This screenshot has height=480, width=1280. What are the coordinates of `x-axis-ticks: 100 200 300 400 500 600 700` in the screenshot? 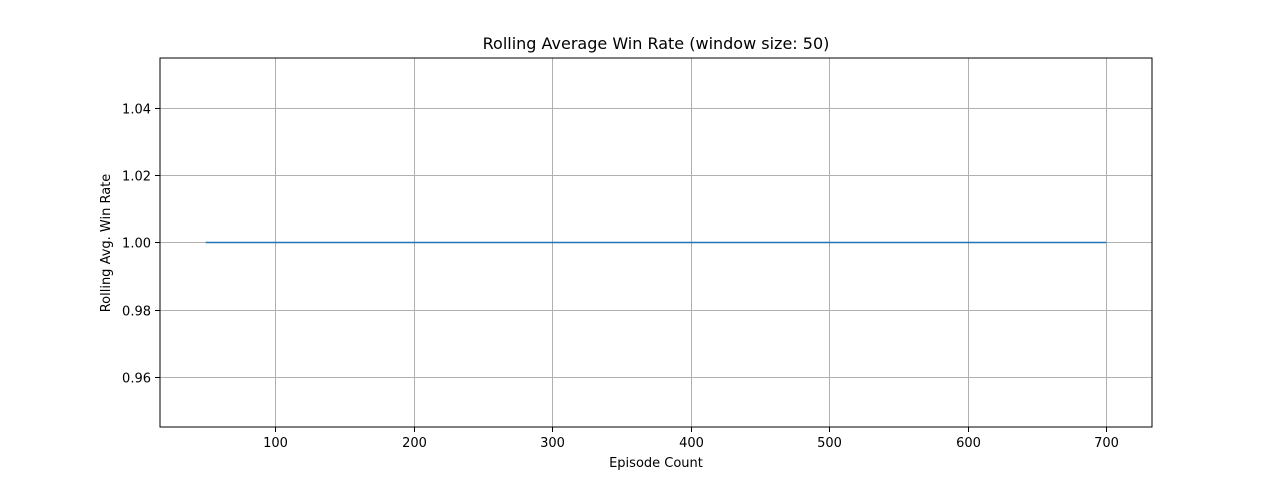 It's located at (691, 439).